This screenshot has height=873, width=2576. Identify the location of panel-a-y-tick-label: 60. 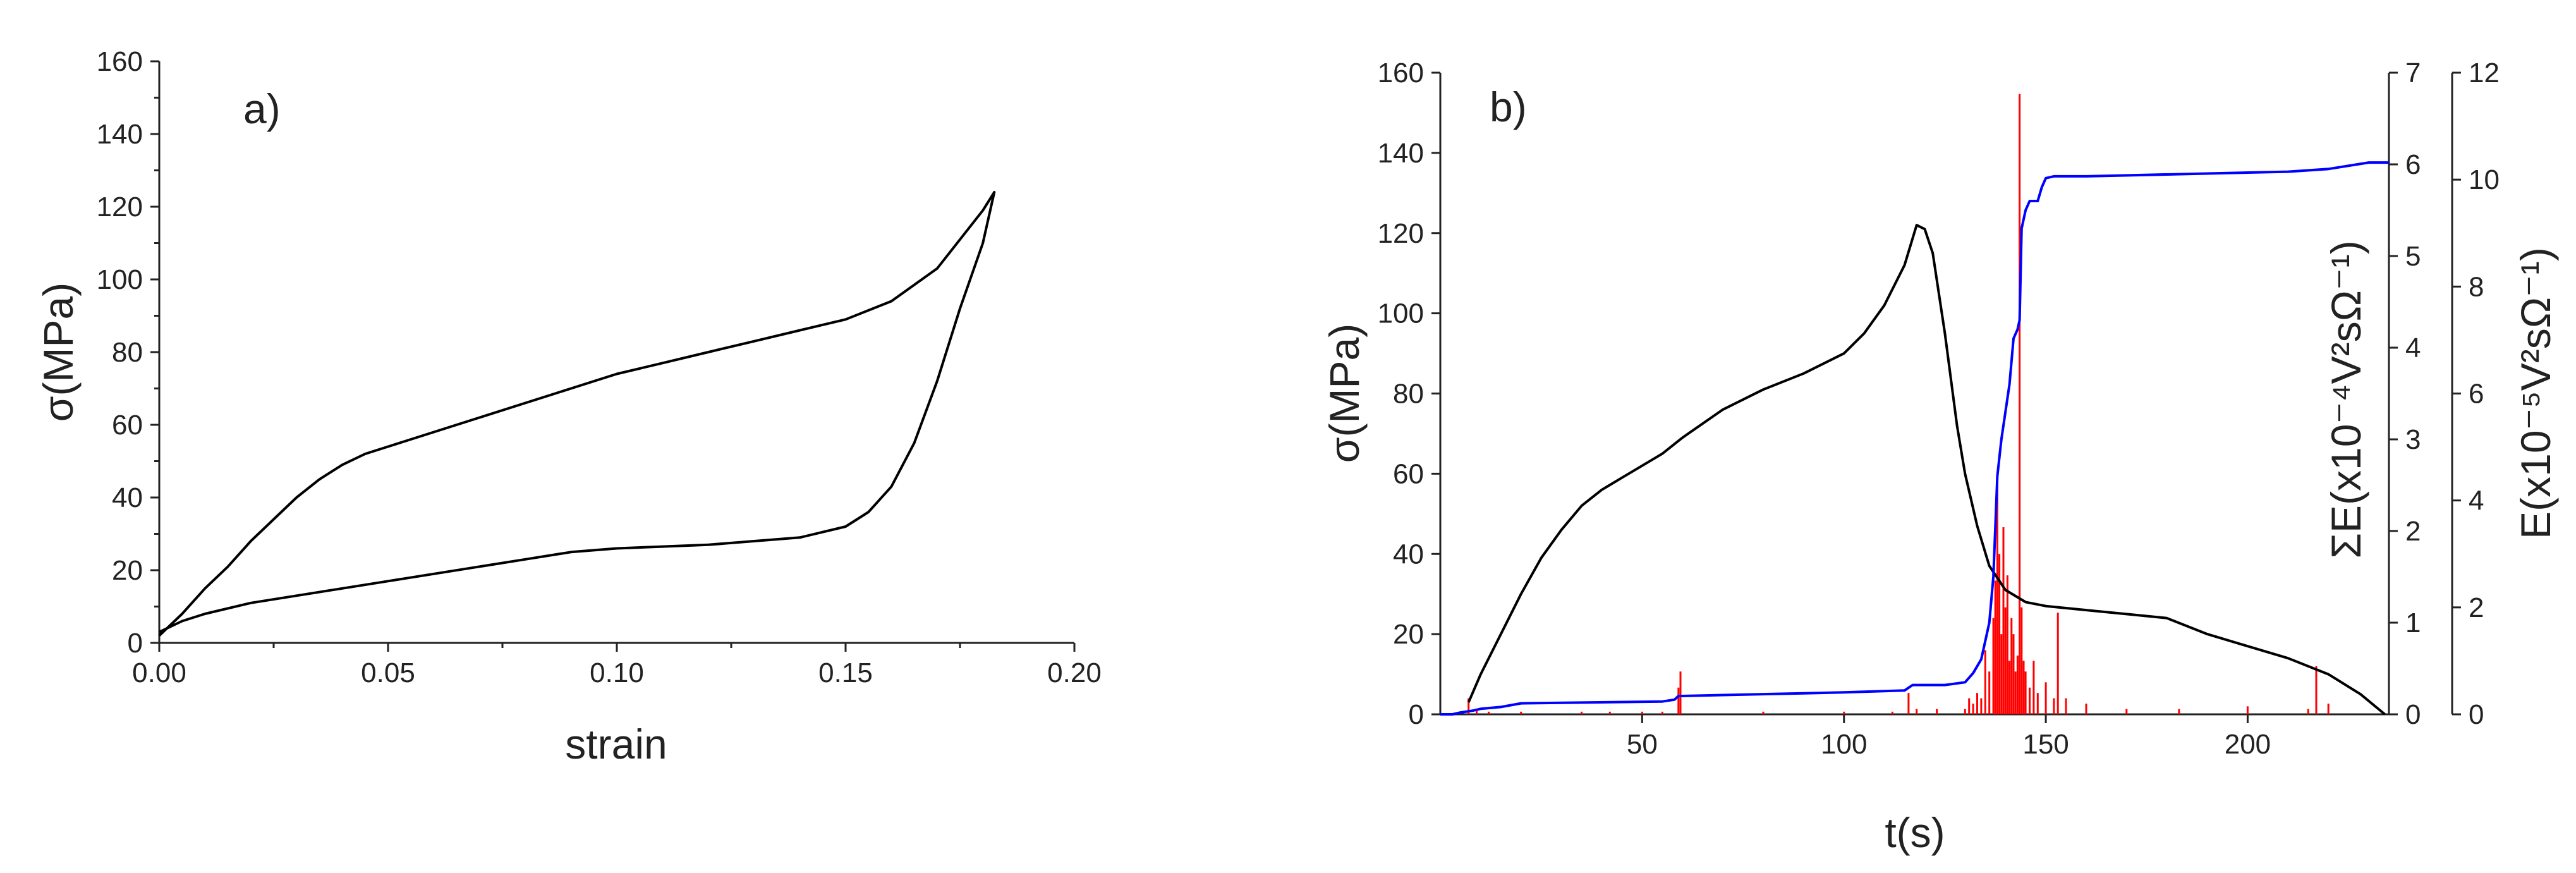
(127, 425).